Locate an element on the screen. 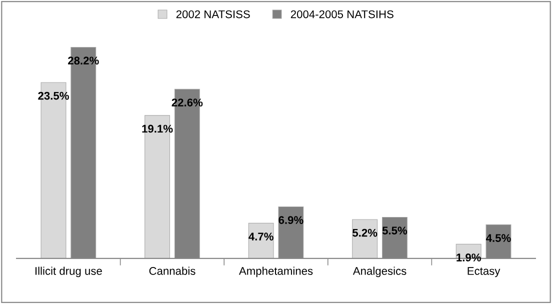  legend-label: 2004-2005 NATSIHS is located at coordinates (342, 14).